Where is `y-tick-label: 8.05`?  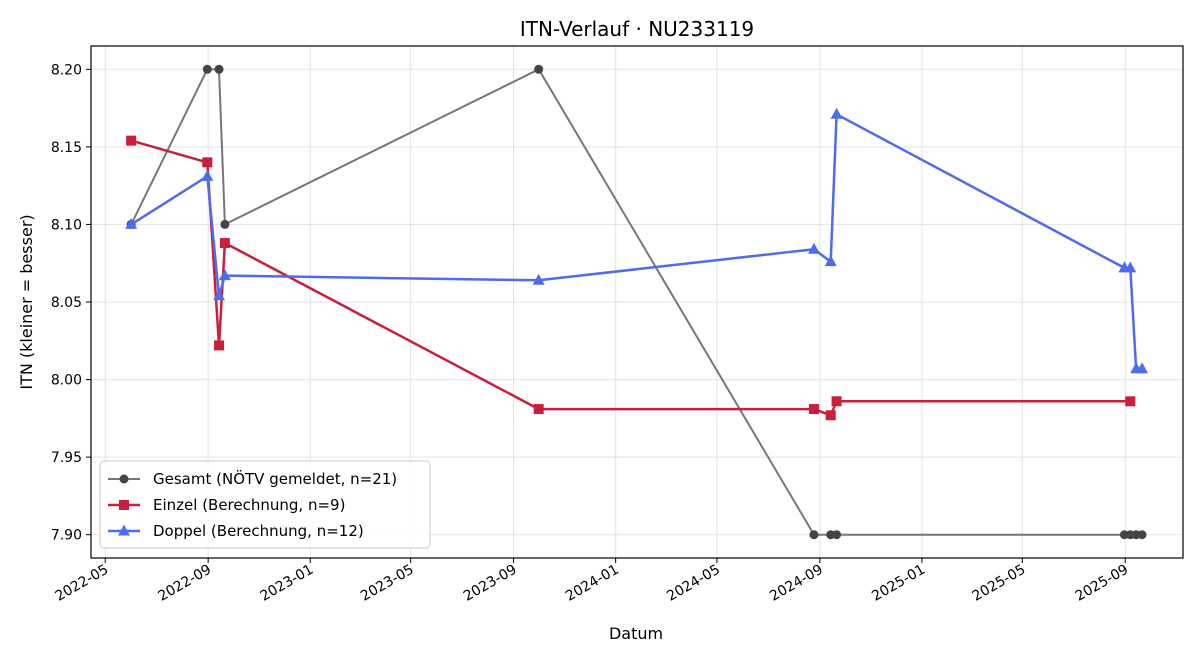
y-tick-label: 8.05 is located at coordinates (66, 303).